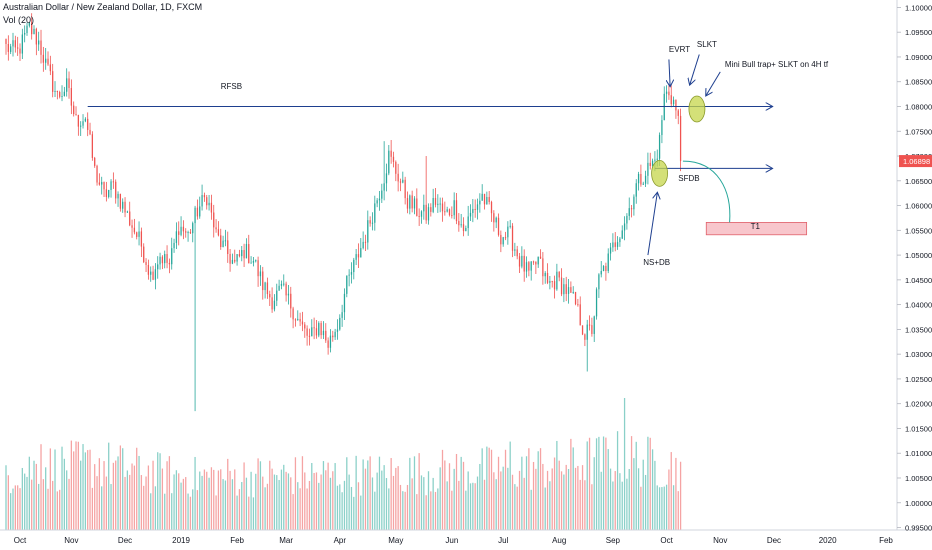 This screenshot has height=550, width=932. Describe the element at coordinates (918, 32) in the screenshot. I see `price-tick-label: 1.09500` at that location.